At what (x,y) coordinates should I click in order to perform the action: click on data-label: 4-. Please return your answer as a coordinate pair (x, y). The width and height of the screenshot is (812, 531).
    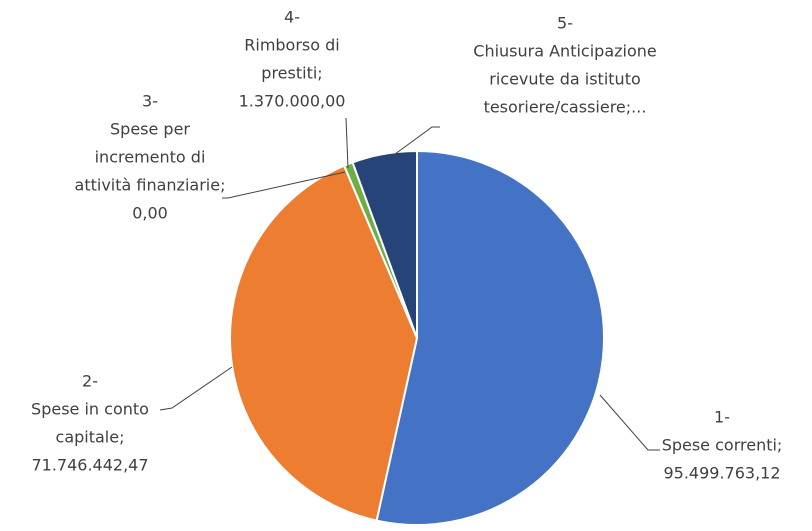
    Looking at the image, I should click on (292, 17).